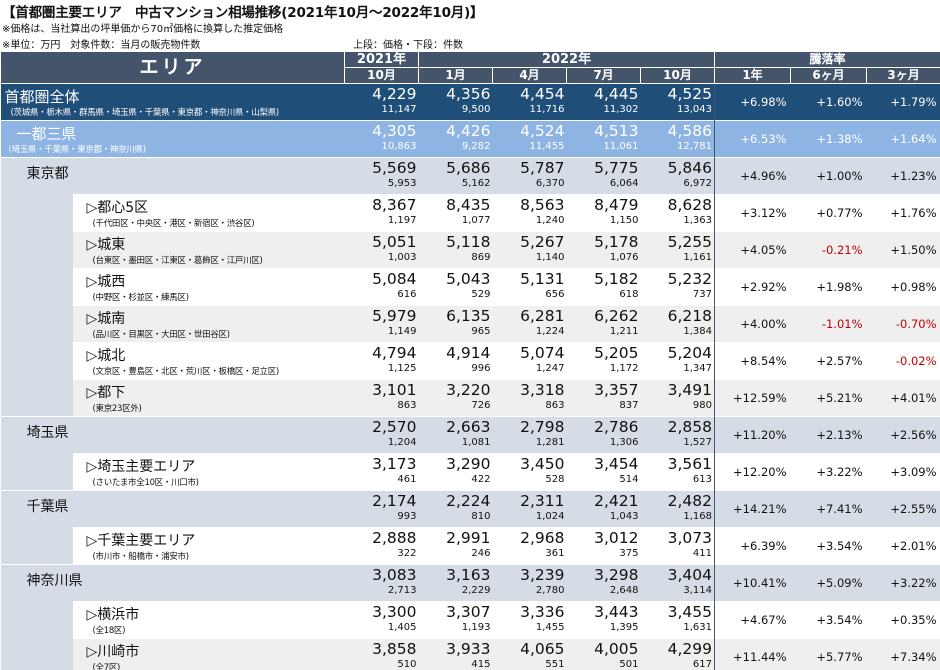 Image resolution: width=940 pixels, height=670 pixels. I want to click on listing-count: 2,780, so click(550, 590).